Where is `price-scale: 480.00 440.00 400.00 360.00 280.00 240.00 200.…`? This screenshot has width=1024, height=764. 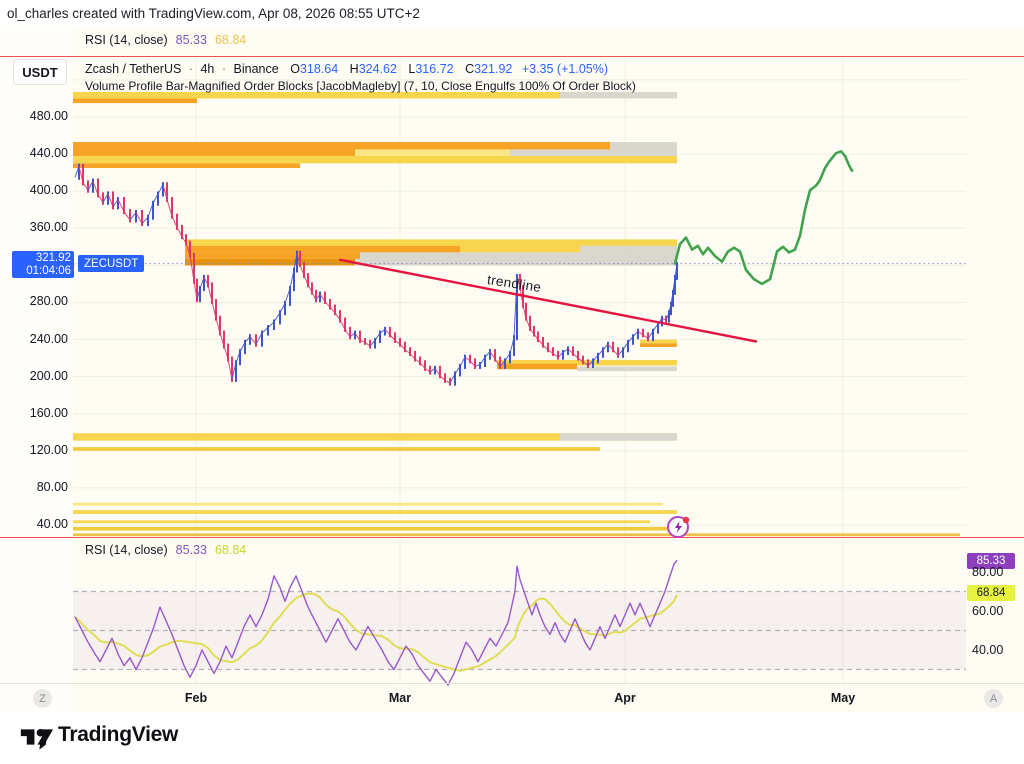 price-scale: 480.00 440.00 400.00 360.00 280.00 240.00 200.… is located at coordinates (34, 297).